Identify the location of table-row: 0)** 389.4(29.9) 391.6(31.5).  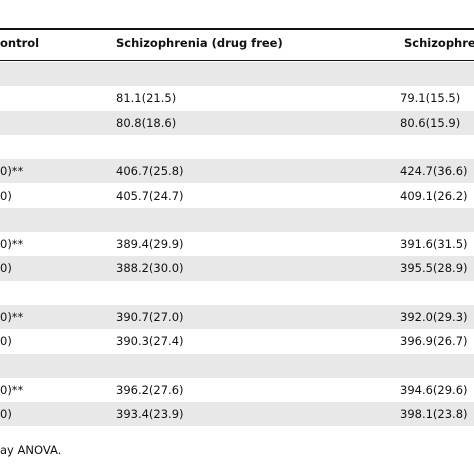
(237, 244).